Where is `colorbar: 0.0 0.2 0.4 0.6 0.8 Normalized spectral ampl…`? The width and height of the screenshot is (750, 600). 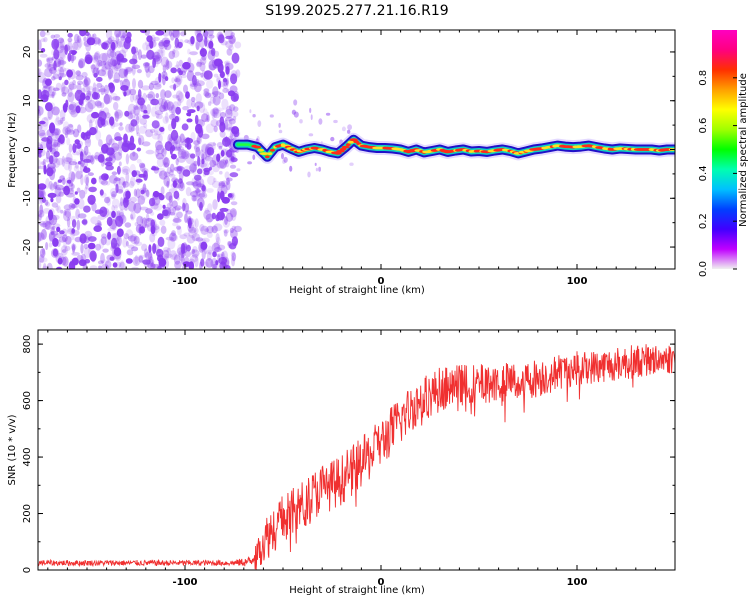
colorbar: 0.0 0.2 0.4 0.6 0.8 Normalized spectral ampl… is located at coordinates (723, 153).